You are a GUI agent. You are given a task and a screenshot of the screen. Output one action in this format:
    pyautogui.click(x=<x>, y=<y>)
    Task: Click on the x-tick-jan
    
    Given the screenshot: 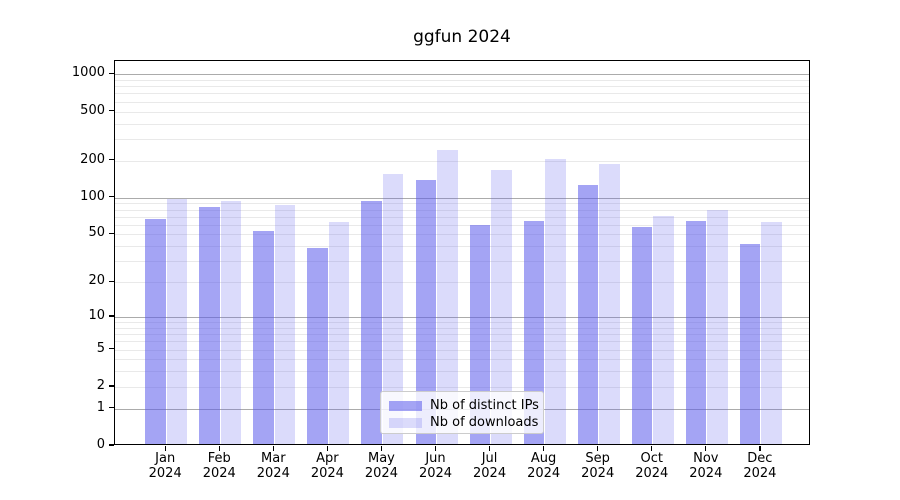 What is the action you would take?
    pyautogui.click(x=165, y=448)
    